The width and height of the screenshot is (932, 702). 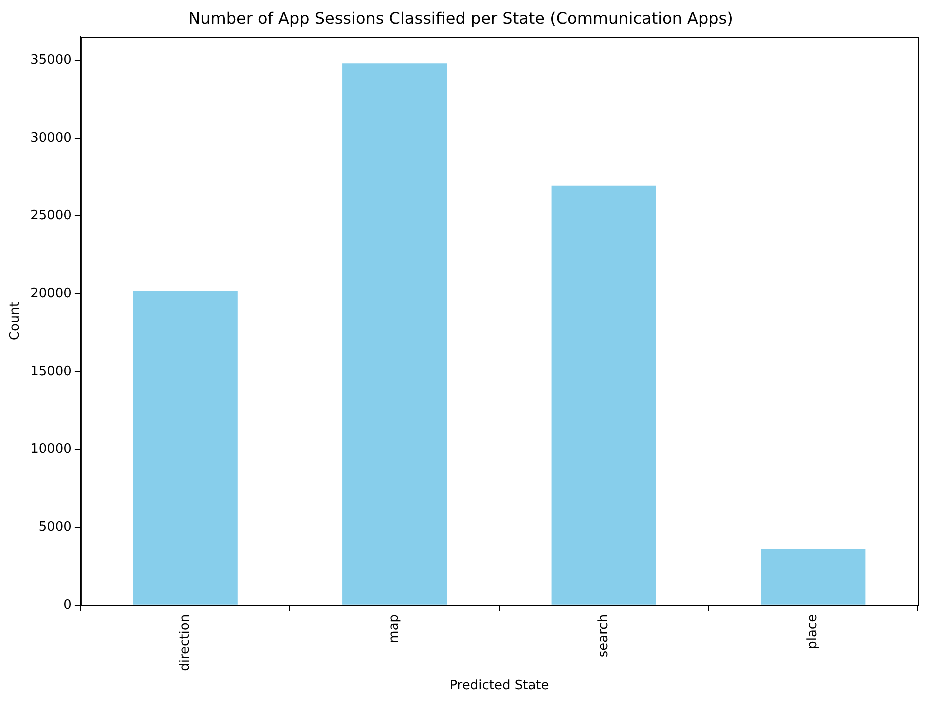 I want to click on y-tick-label: 0, so click(x=68, y=605).